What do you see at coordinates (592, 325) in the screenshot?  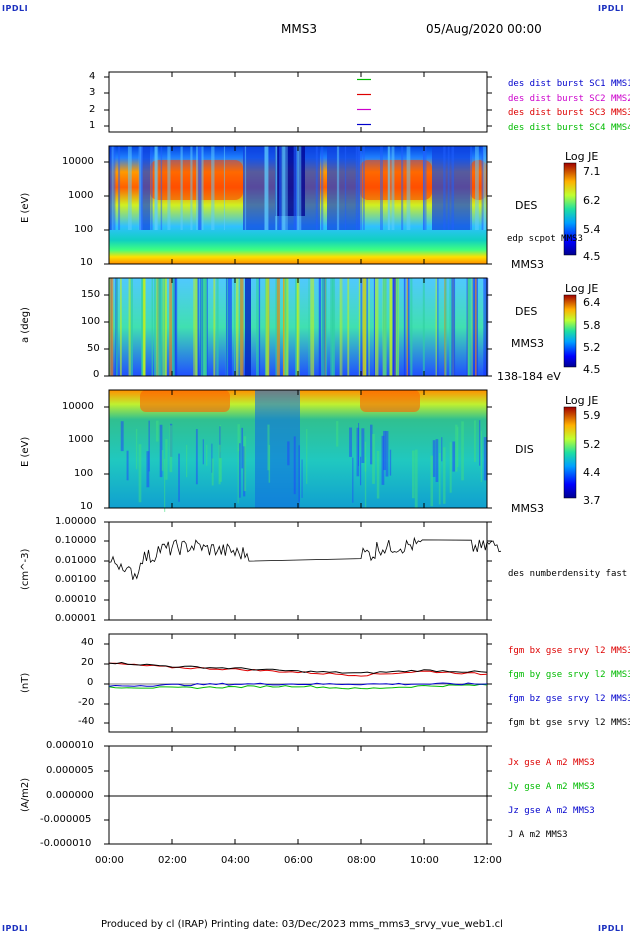 I see `des-pa-cb-tick-2: 5.8` at bounding box center [592, 325].